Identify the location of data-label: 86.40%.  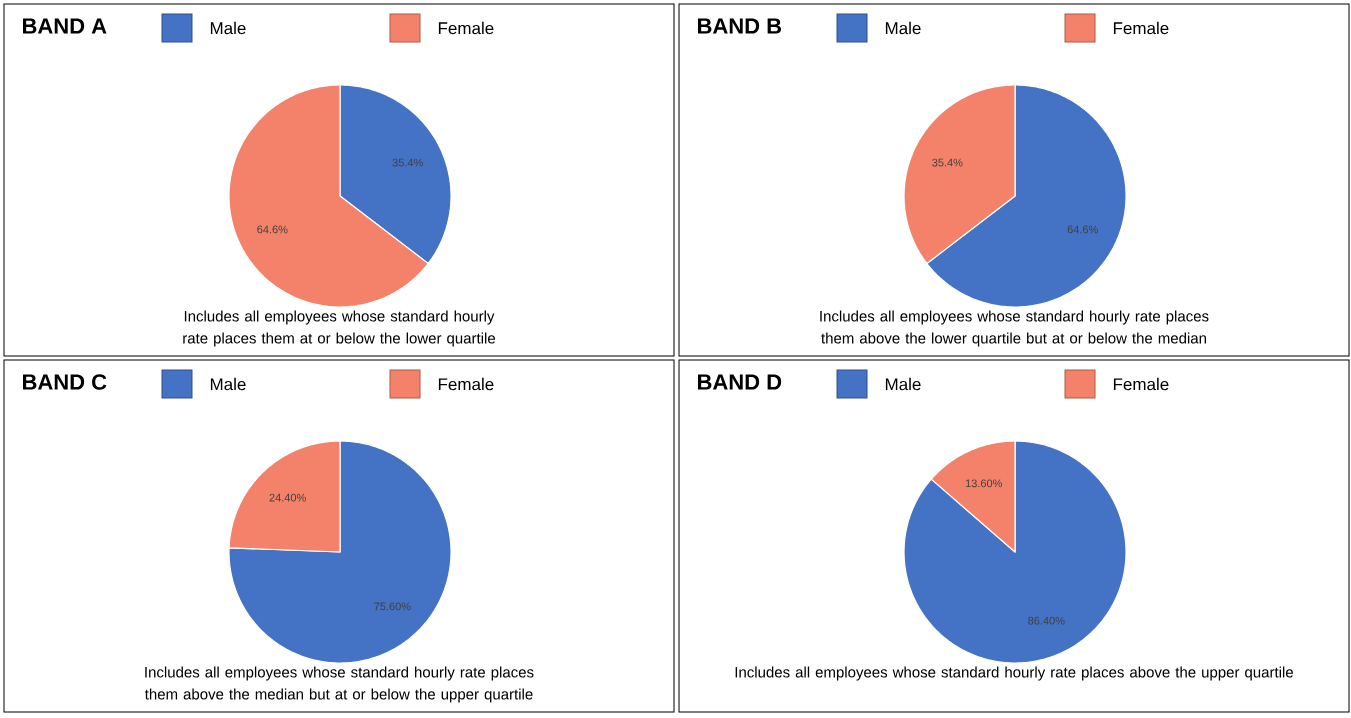
(1046, 620).